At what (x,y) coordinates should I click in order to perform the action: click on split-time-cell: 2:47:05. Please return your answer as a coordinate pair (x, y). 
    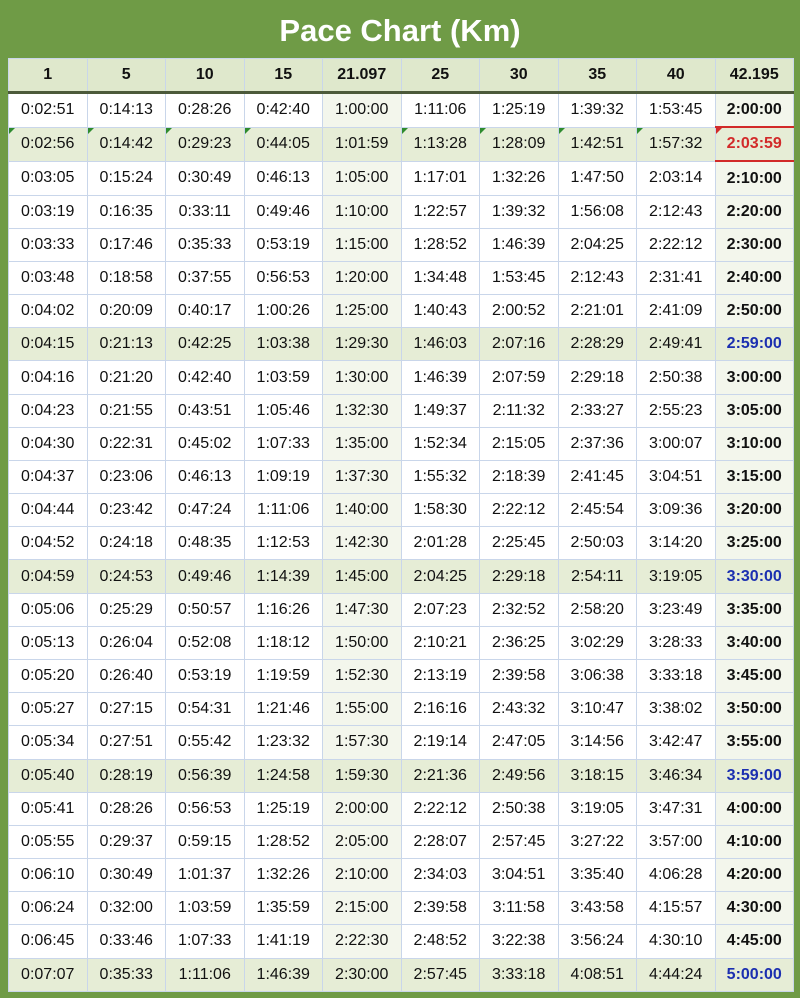
    Looking at the image, I should click on (519, 742).